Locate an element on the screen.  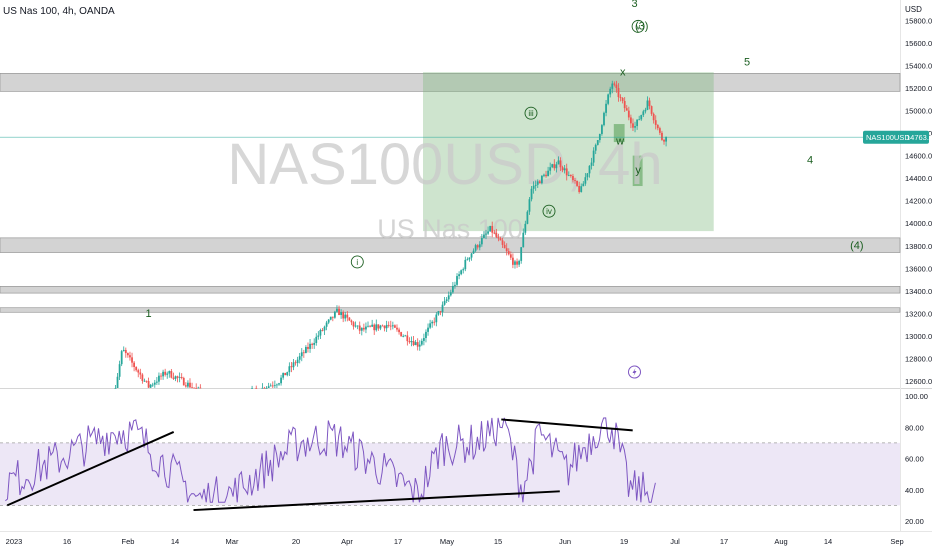
rsi-trendline is located at coordinates (376, 501).